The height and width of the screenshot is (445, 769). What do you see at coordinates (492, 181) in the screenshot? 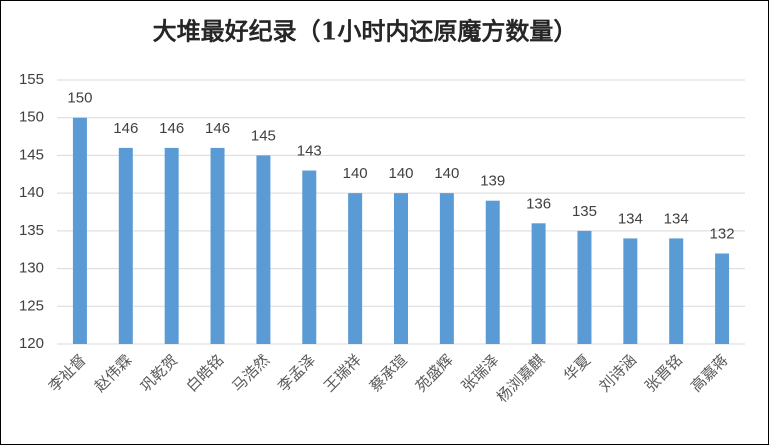
I see `data-label: 139` at bounding box center [492, 181].